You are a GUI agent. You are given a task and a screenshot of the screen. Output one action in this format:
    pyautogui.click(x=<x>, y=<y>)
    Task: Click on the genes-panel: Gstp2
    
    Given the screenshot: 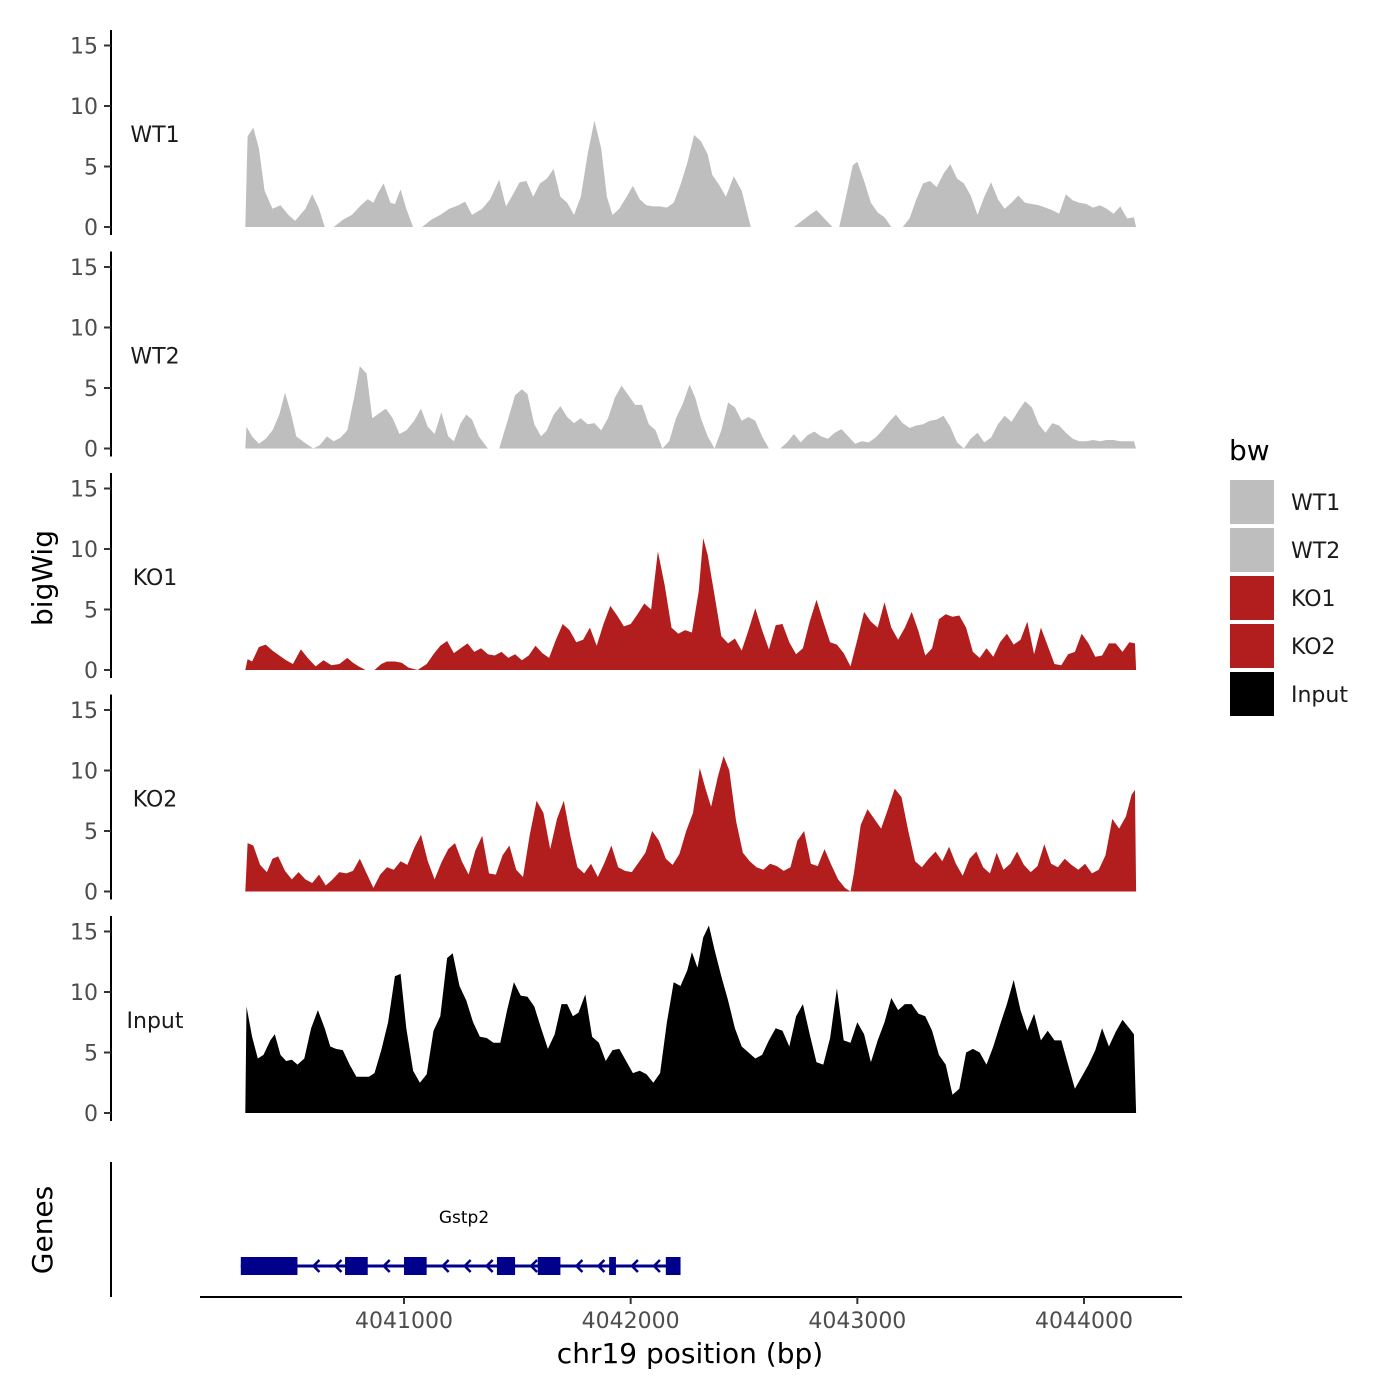 What is the action you would take?
    pyautogui.click(x=395, y=1229)
    